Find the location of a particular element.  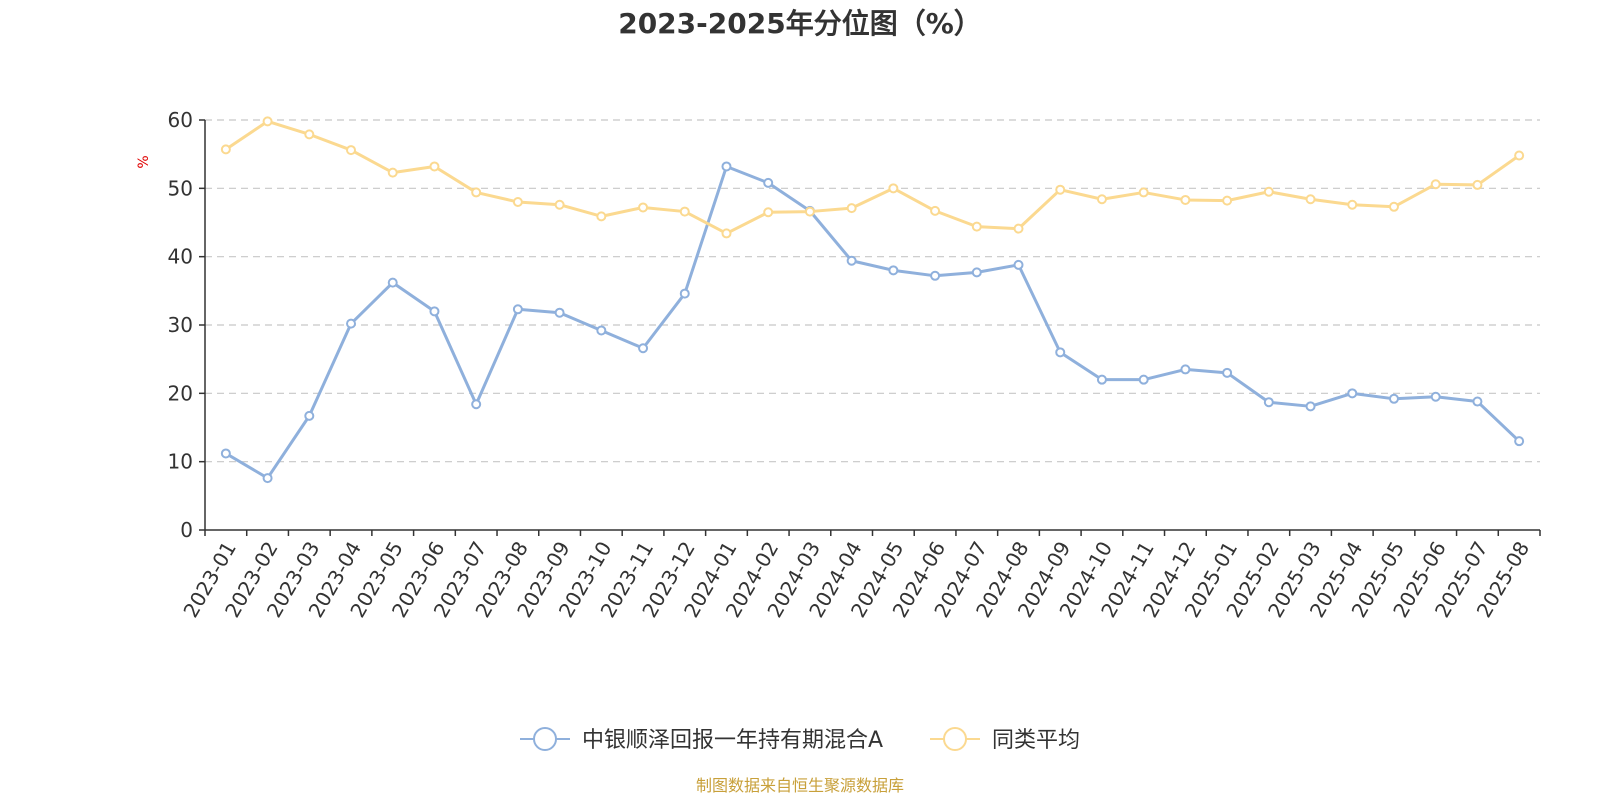

y-tick-label: 0 is located at coordinates (186, 530).